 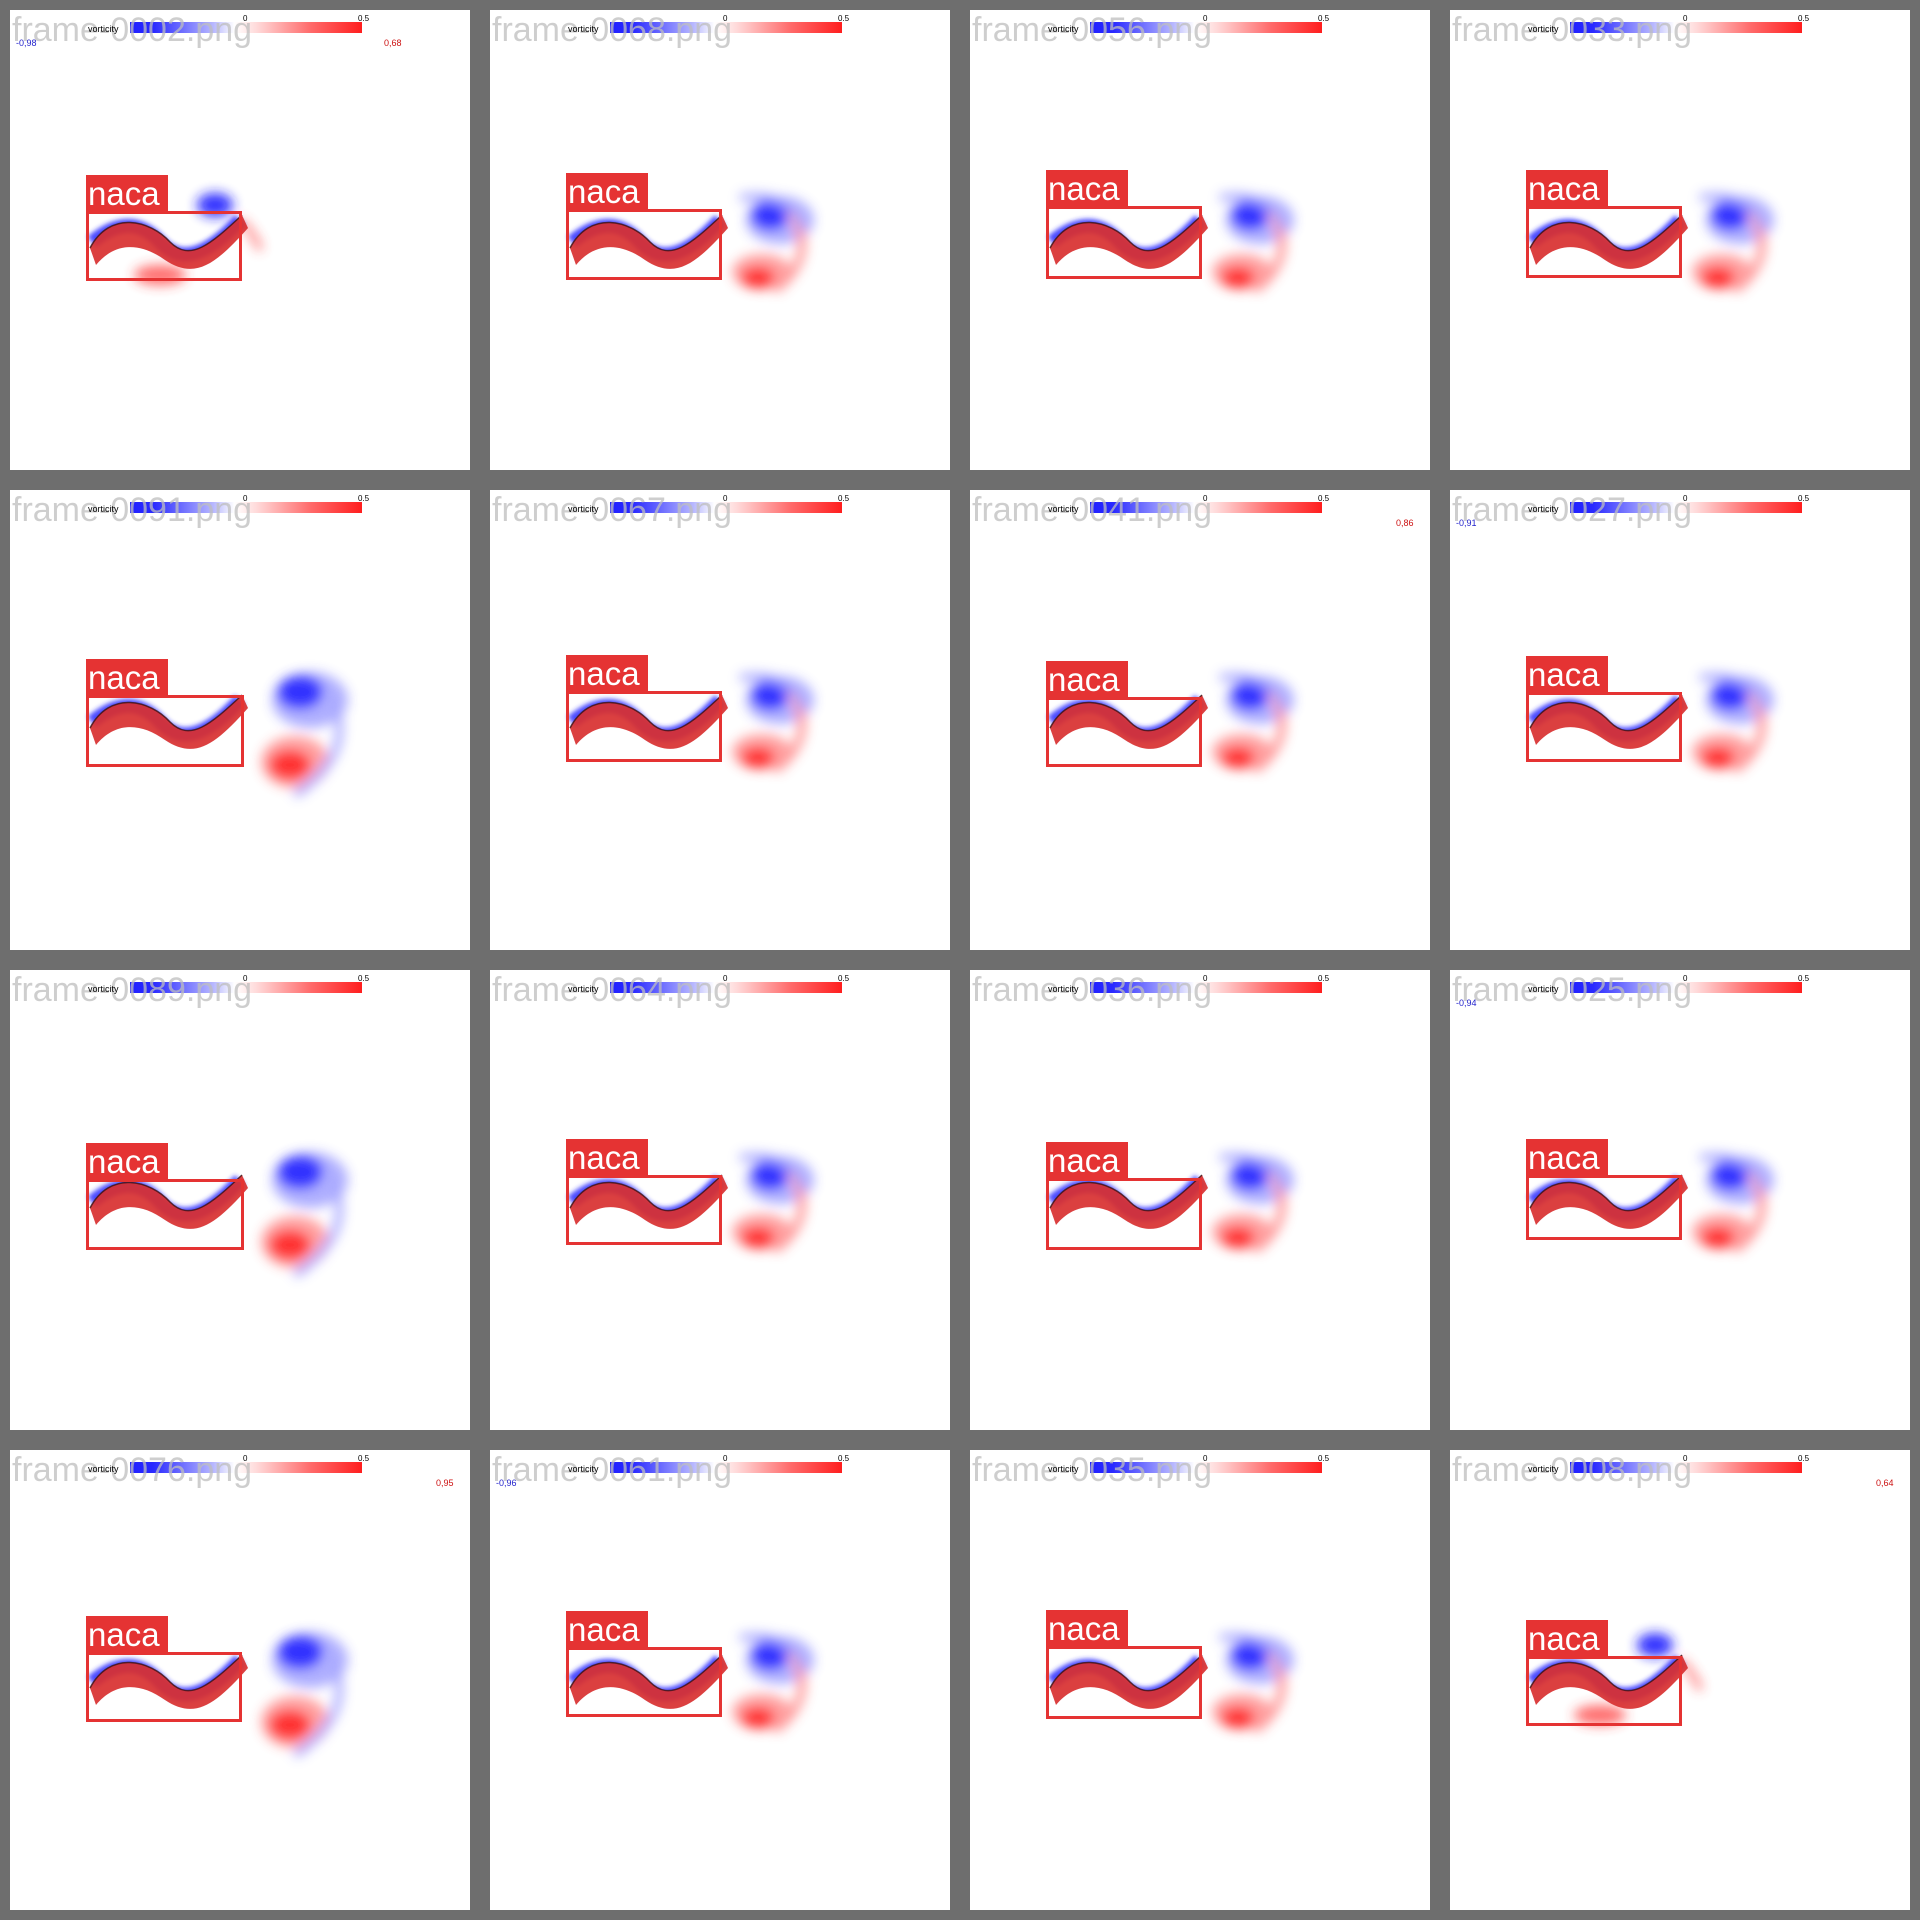 I want to click on frame-filename: frame-0061.png, so click(x=612, y=1470).